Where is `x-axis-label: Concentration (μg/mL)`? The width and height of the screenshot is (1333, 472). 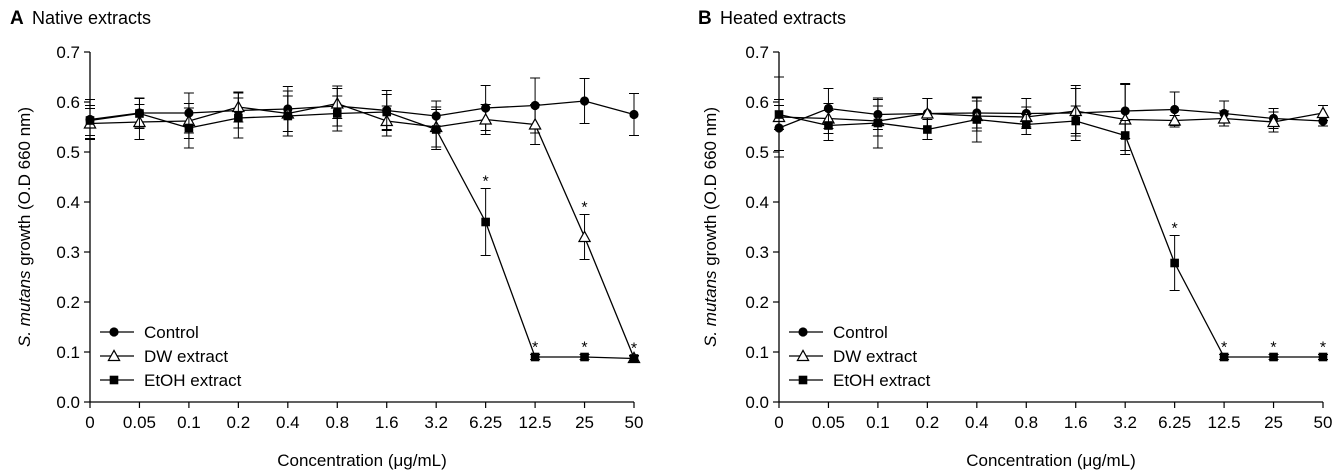 x-axis-label: Concentration (μg/mL) is located at coordinates (1051, 460).